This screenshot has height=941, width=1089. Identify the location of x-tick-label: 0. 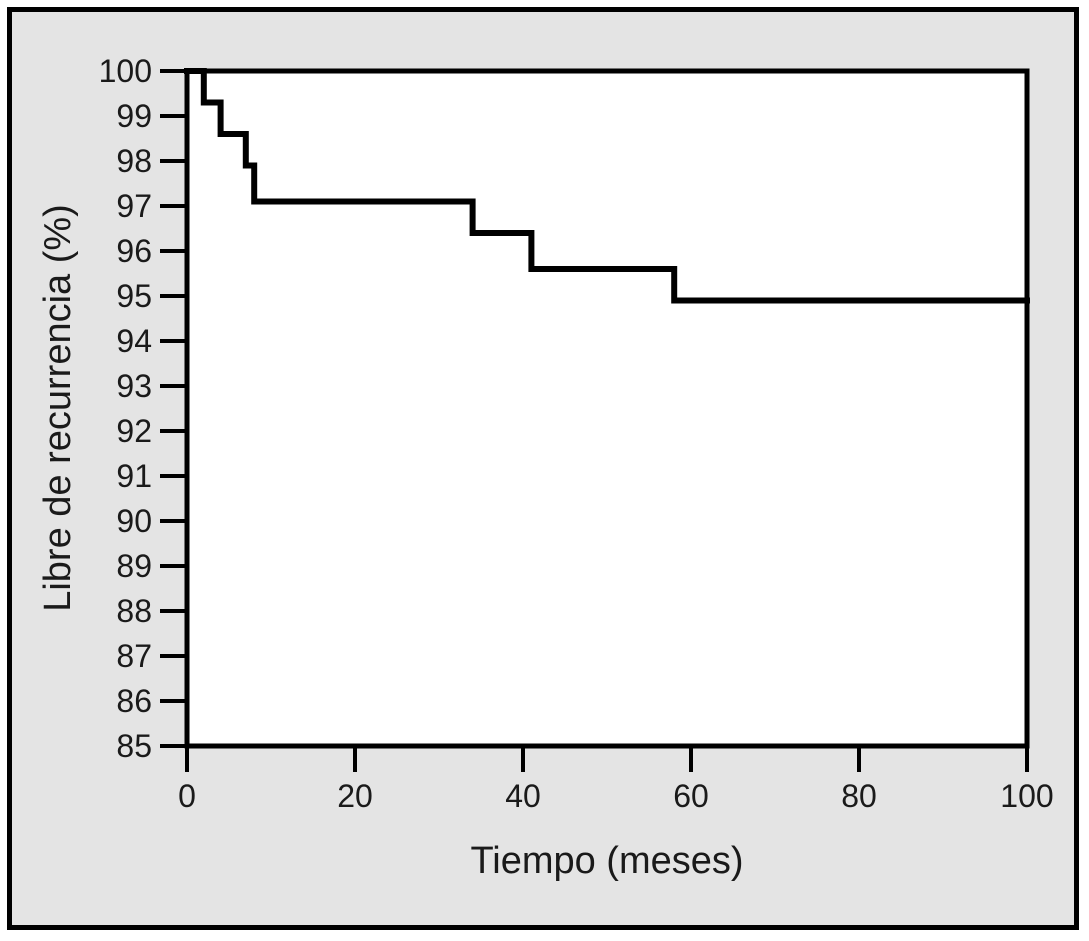
(187, 796).